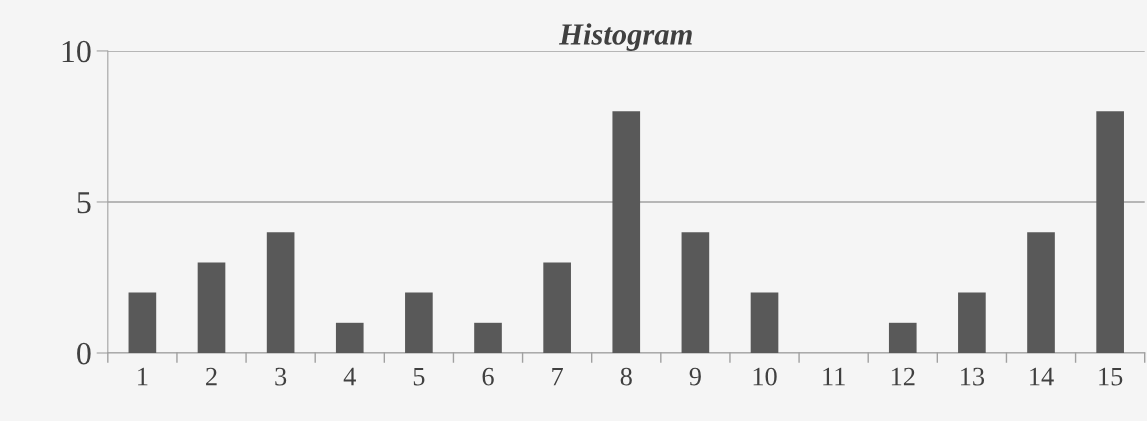 The width and height of the screenshot is (1147, 421). What do you see at coordinates (488, 376) in the screenshot?
I see `x-tick-label: 6` at bounding box center [488, 376].